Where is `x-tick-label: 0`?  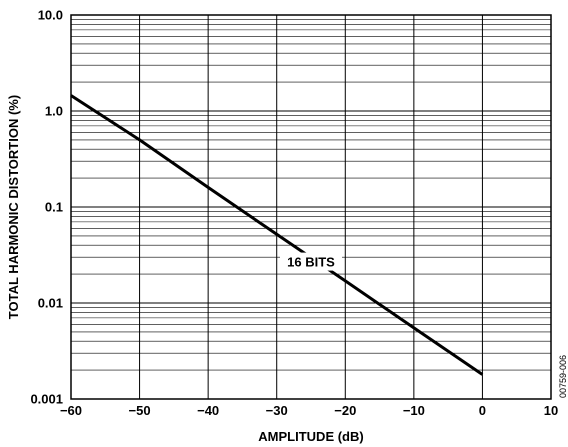 x-tick-label: 0 is located at coordinates (482, 410).